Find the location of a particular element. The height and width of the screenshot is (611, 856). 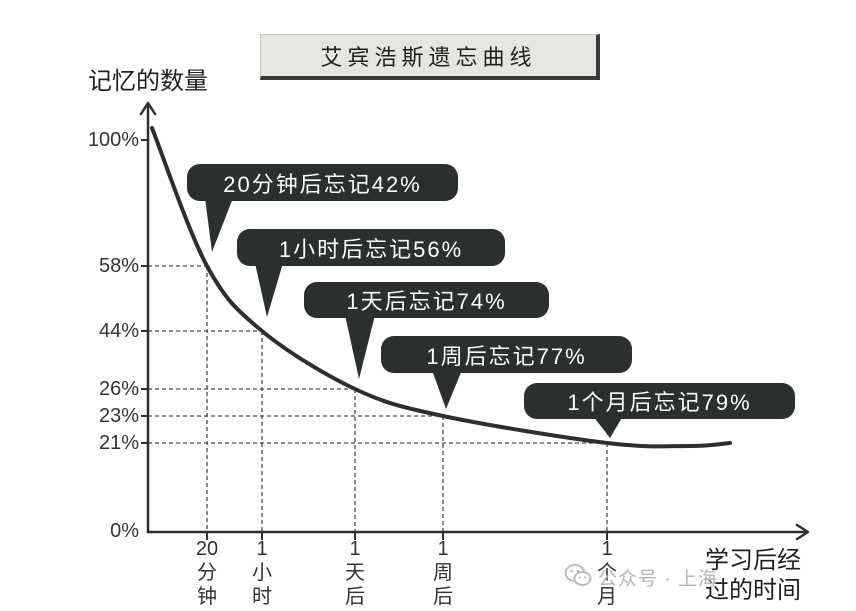

x-axis-label: 学习后经过的时间 is located at coordinates (753, 575).